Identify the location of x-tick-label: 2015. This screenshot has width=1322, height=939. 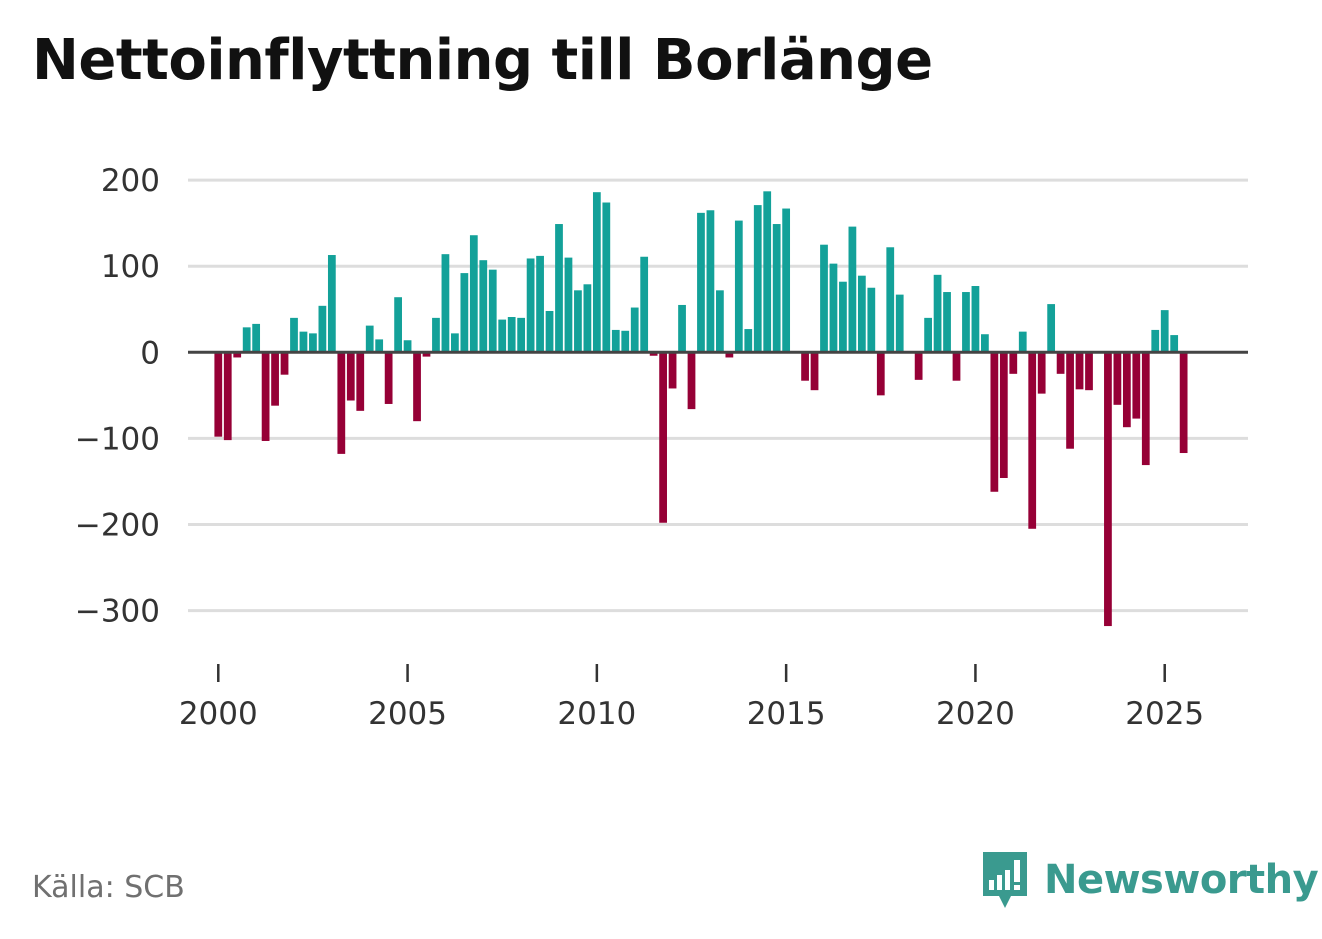
(786, 714).